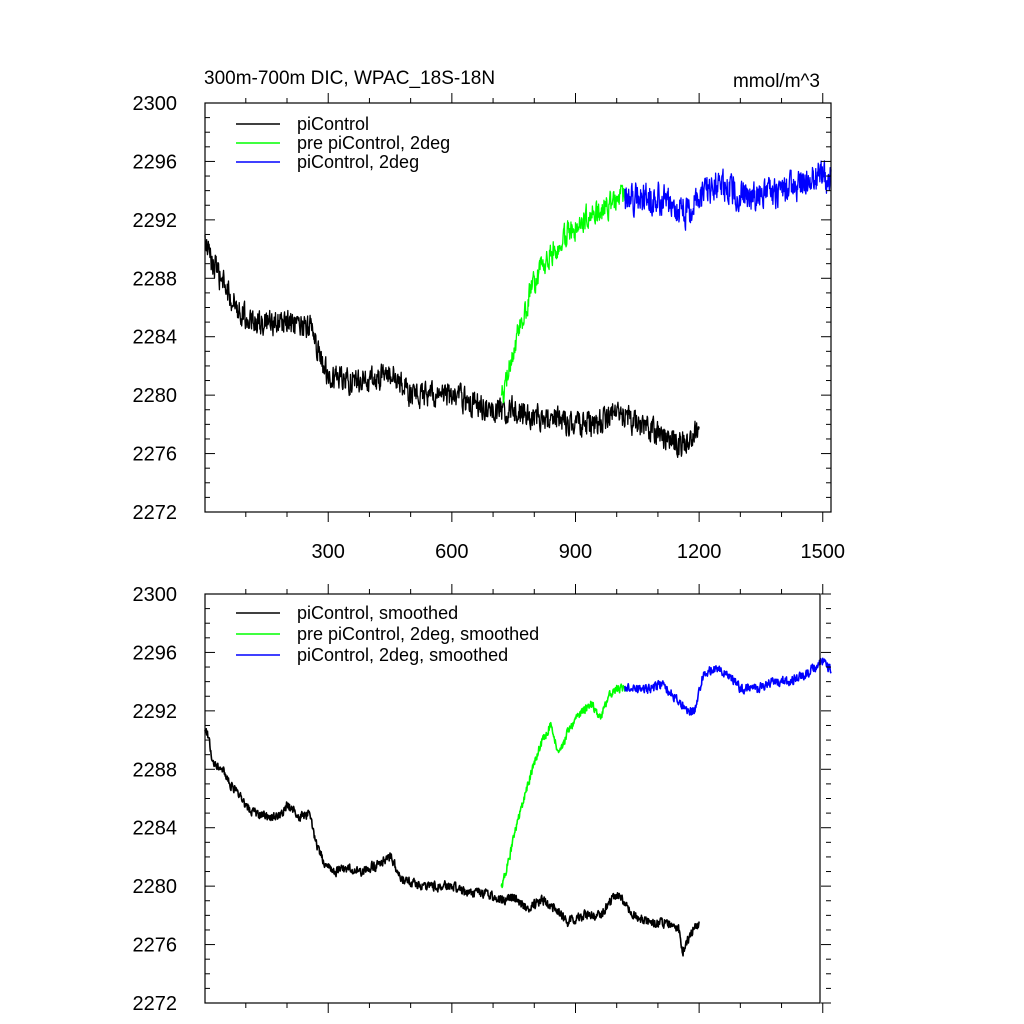  What do you see at coordinates (452, 842) in the screenshot?
I see `series-line-picontrol-smoothed` at bounding box center [452, 842].